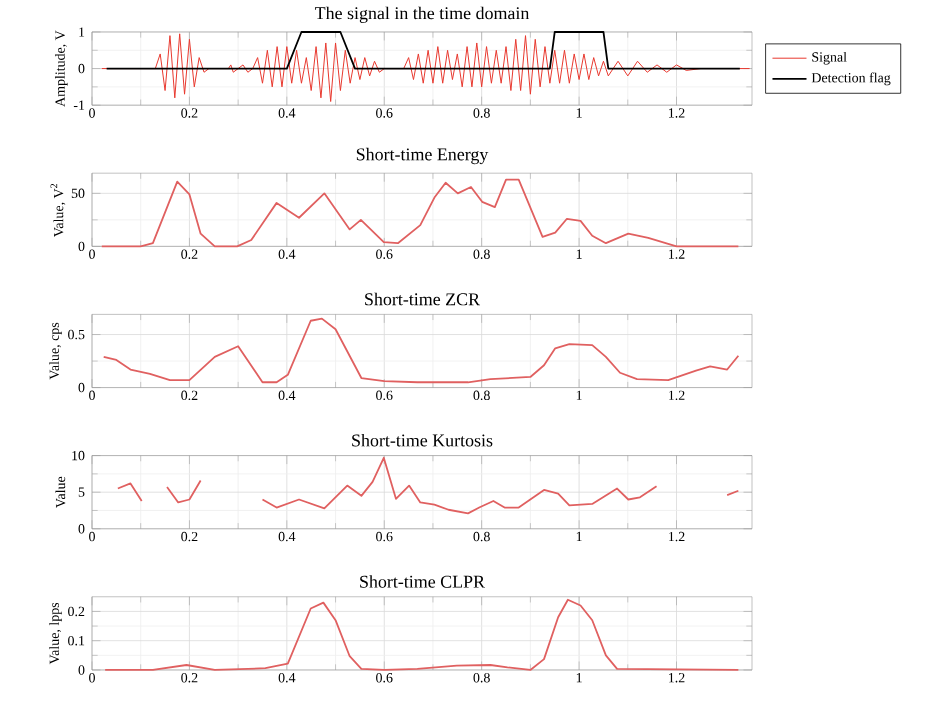  Describe the element at coordinates (423, 581) in the screenshot. I see `chart-title: Short-time CLPR` at that location.